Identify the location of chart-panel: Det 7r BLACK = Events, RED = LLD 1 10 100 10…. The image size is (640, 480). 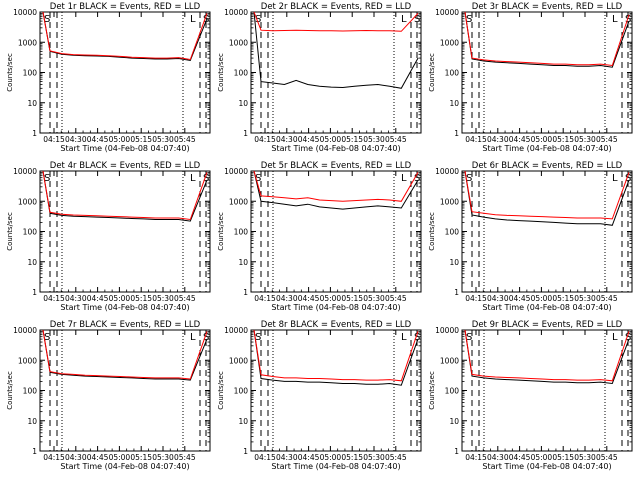
(108, 395).